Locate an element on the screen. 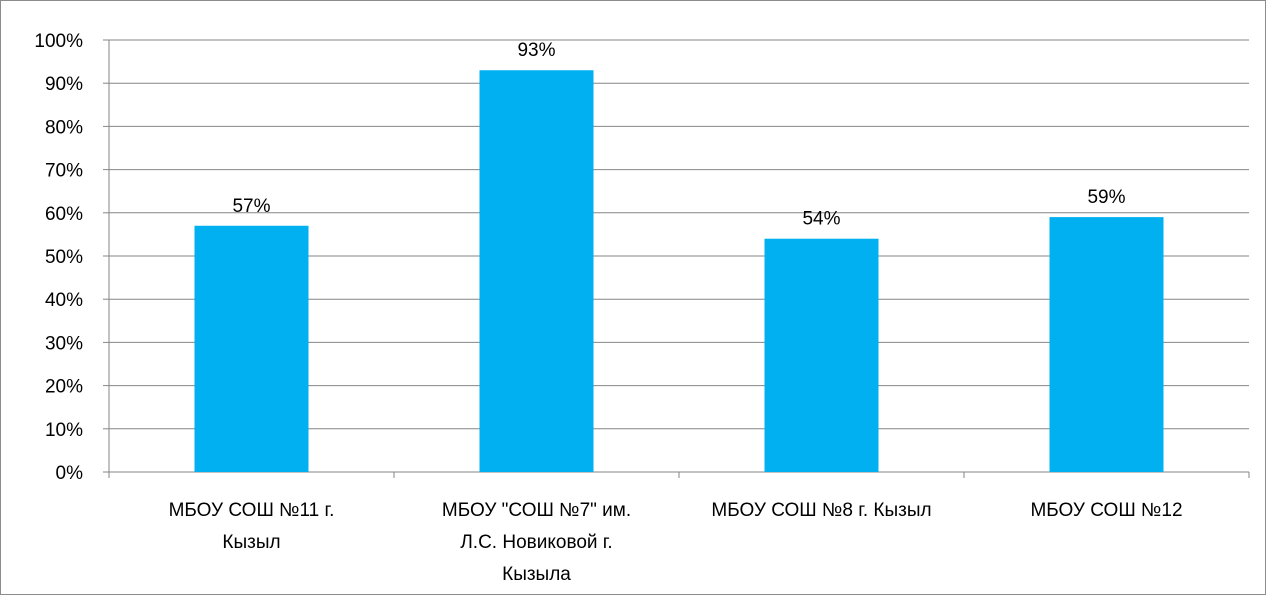 The image size is (1266, 596). x-category-label: МБОУ СОШ №11 г. is located at coordinates (252, 510).